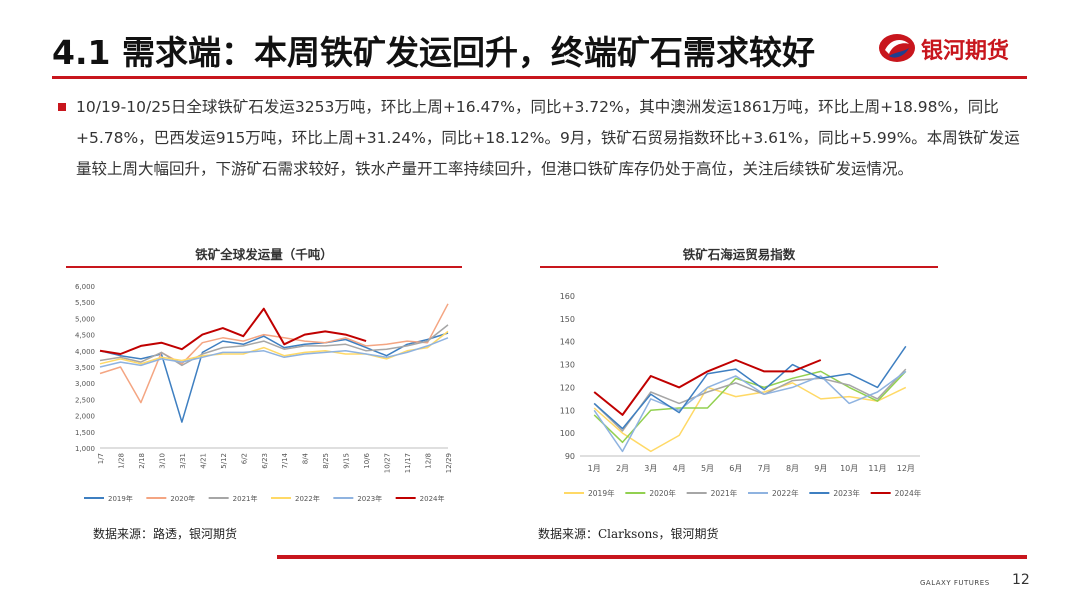 This screenshot has height=608, width=1080. I want to click on x-tick-label: 8/4, so click(306, 458).